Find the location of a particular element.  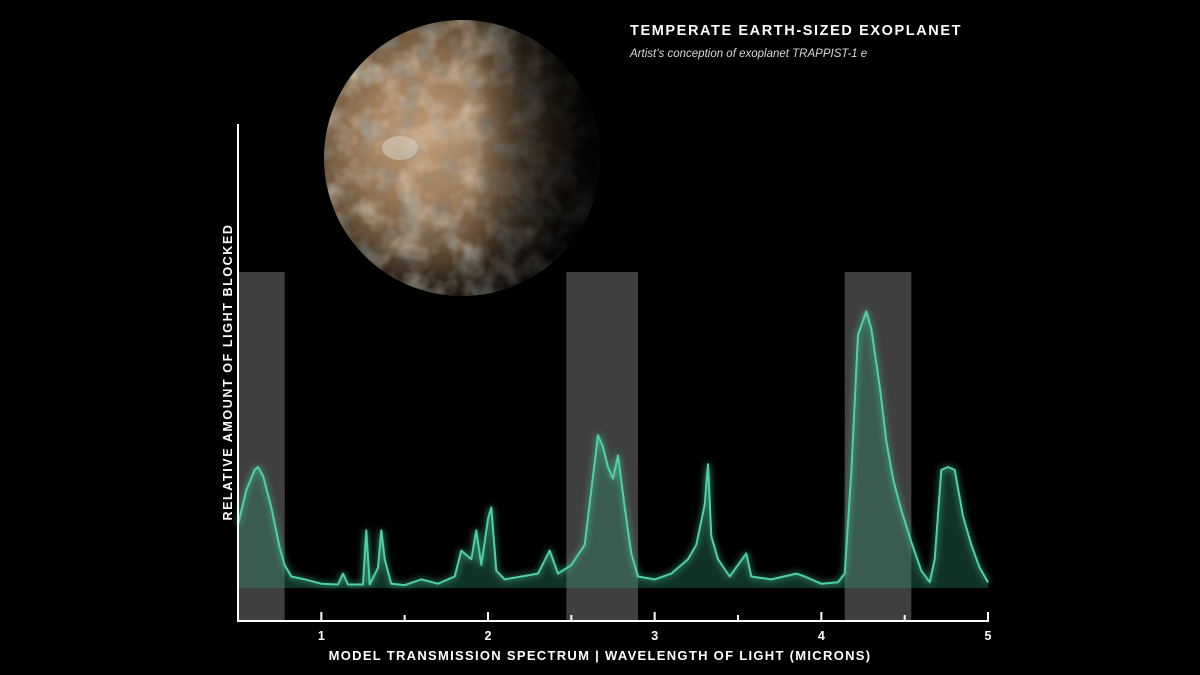

x-axis-ticks: 1 2 3 4 5 is located at coordinates (655, 627).